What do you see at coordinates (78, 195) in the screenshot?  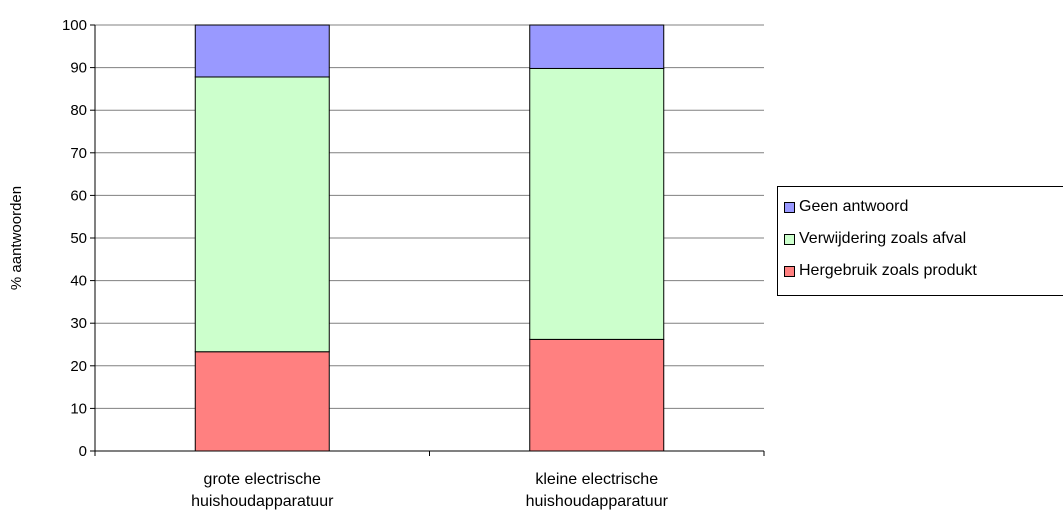 I see `y-tick-label: 60` at bounding box center [78, 195].